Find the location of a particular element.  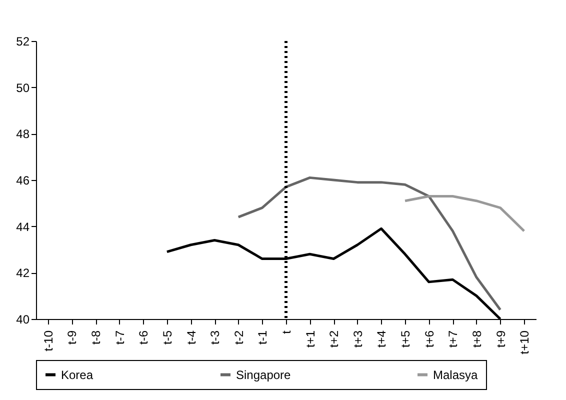

legend-label: Malasya is located at coordinates (455, 375).